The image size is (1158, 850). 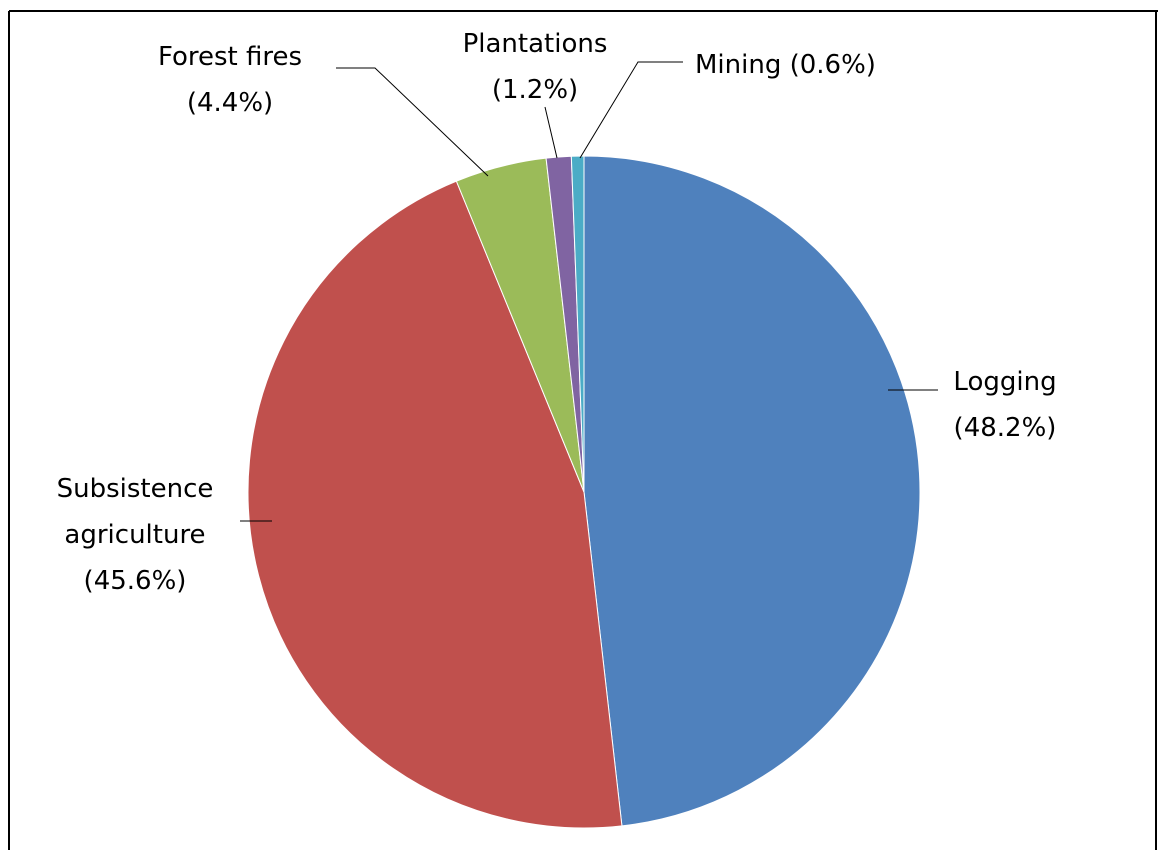 What do you see at coordinates (631, 110) in the screenshot?
I see `leader-line-mining` at bounding box center [631, 110].